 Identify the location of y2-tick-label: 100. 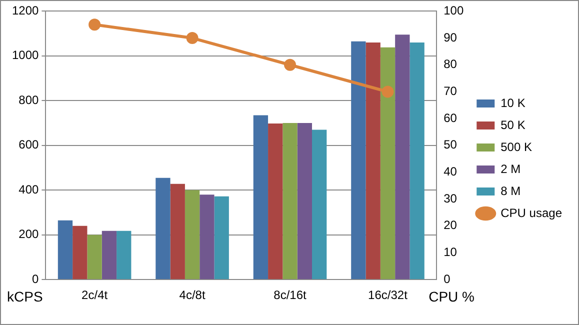
(454, 11).